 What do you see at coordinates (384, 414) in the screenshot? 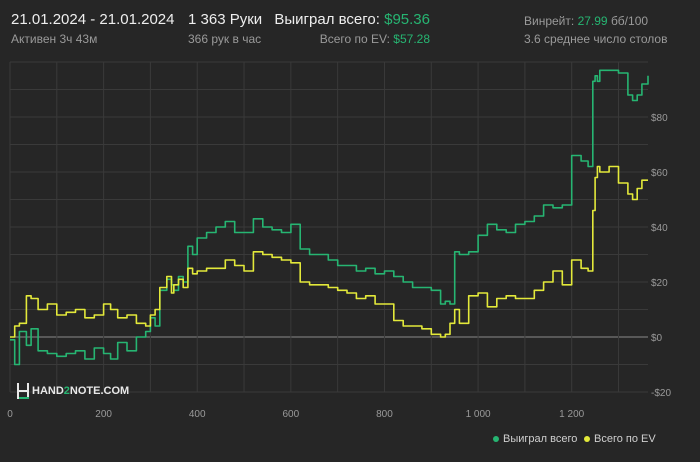
I see `x-tick-label: 800` at bounding box center [384, 414].